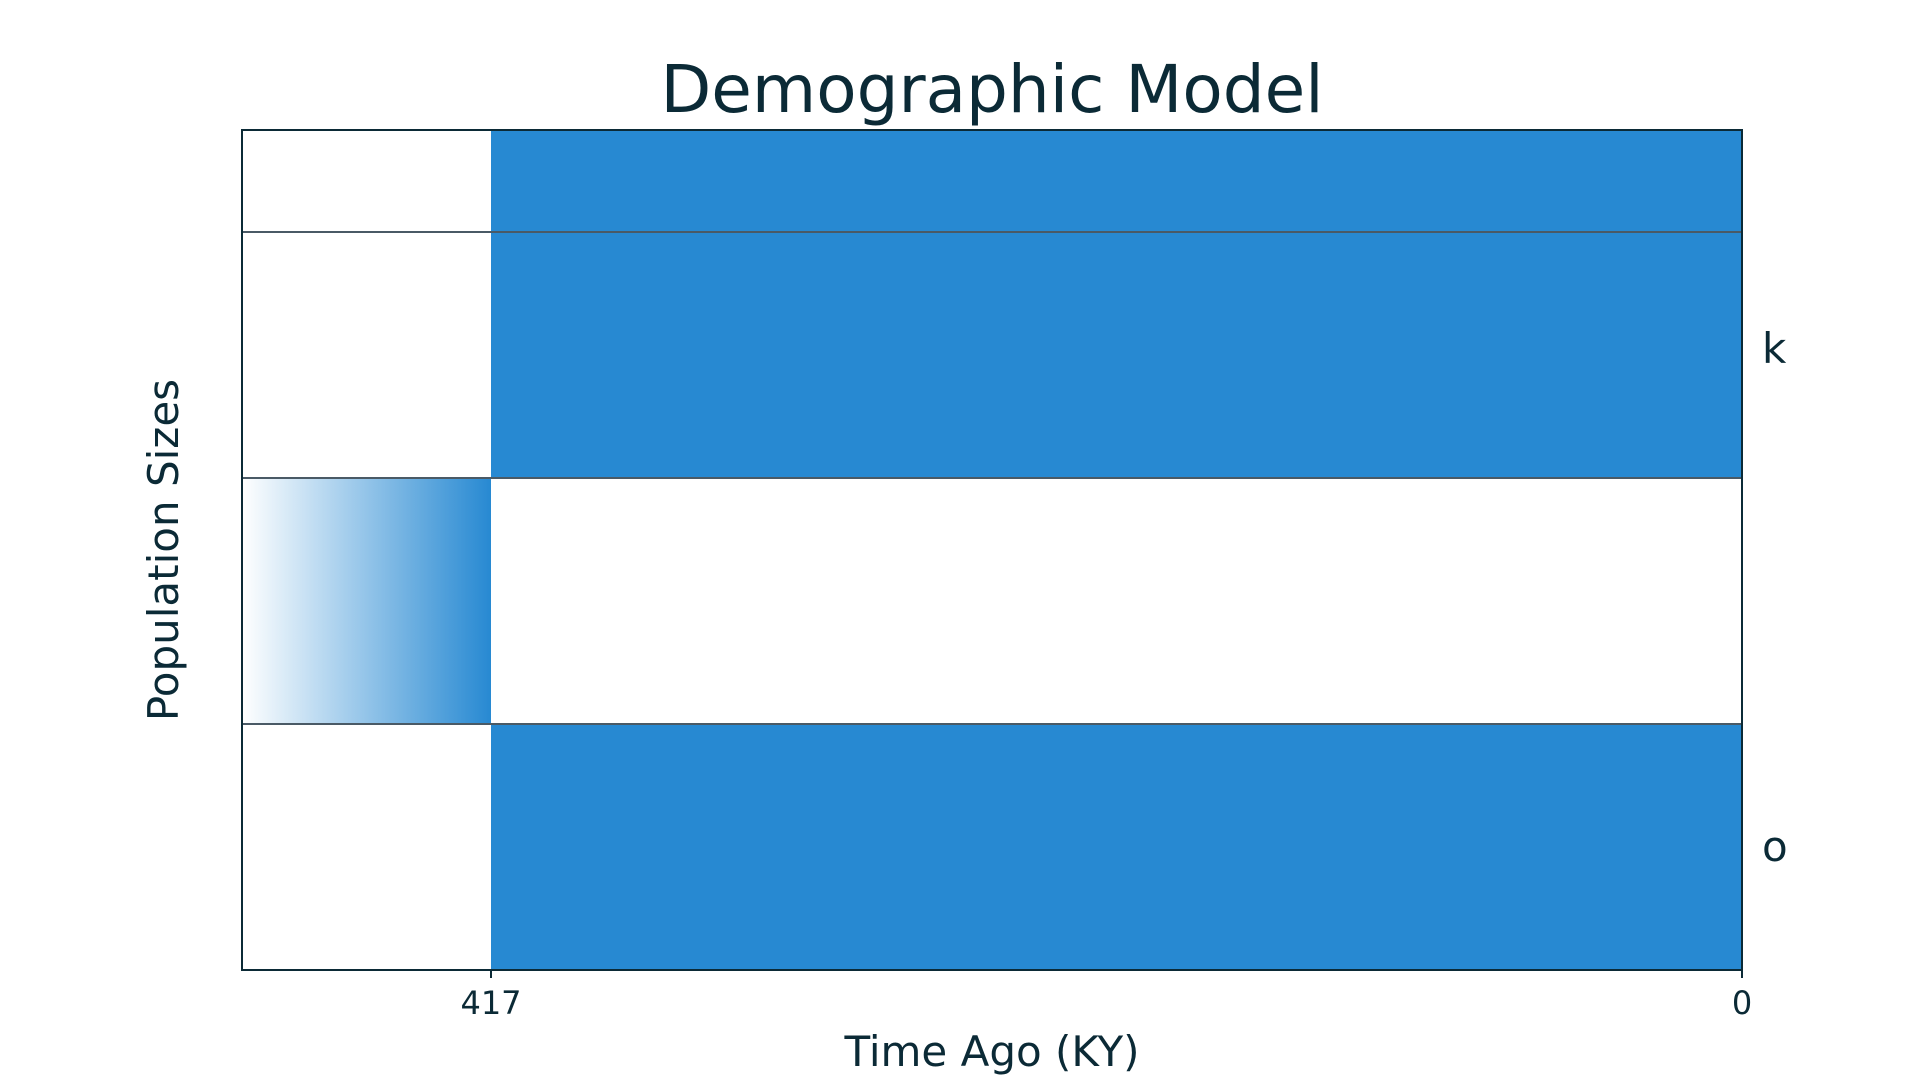 This screenshot has height=1080, width=1920. I want to click on population-band-ancestral, so click(366, 601).